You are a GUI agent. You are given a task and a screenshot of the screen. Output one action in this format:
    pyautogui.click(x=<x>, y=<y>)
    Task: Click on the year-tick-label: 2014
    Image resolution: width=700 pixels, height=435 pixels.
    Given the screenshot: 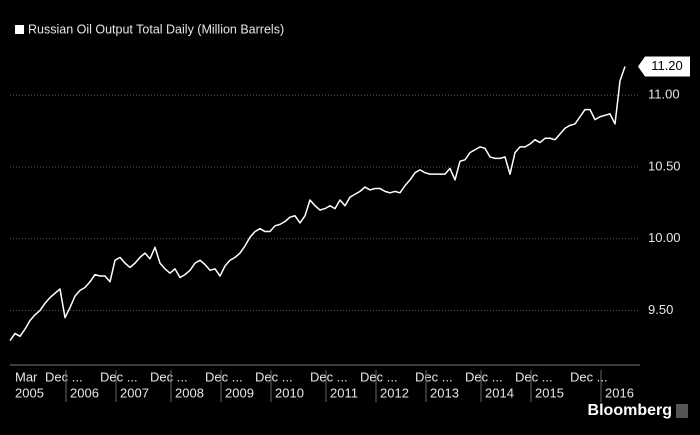 What is the action you would take?
    pyautogui.click(x=499, y=392)
    